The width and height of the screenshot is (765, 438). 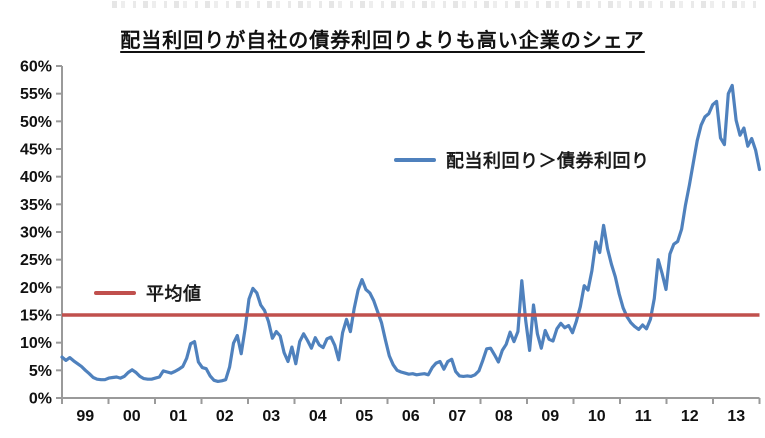 What do you see at coordinates (40, 371) in the screenshot?
I see `y-tick-label: 5%` at bounding box center [40, 371].